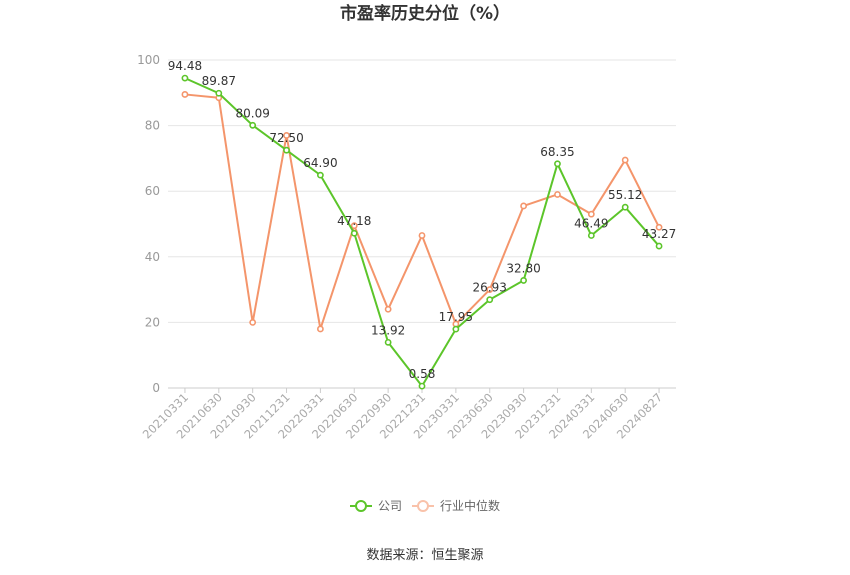 The height and width of the screenshot is (575, 850). What do you see at coordinates (320, 163) in the screenshot?
I see `data-label: 64.90` at bounding box center [320, 163].